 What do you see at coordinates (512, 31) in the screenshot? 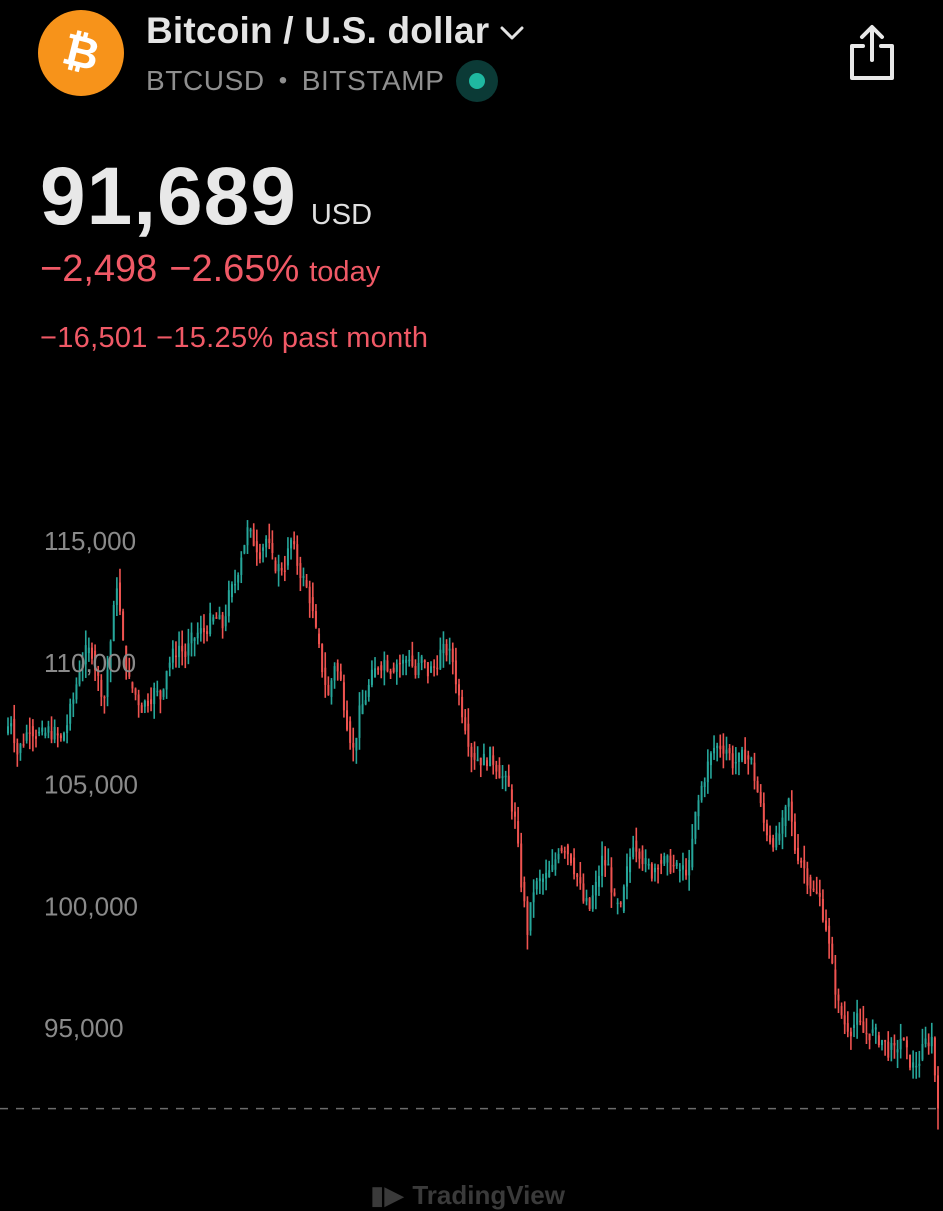
I see `chevron-down-icon` at bounding box center [512, 31].